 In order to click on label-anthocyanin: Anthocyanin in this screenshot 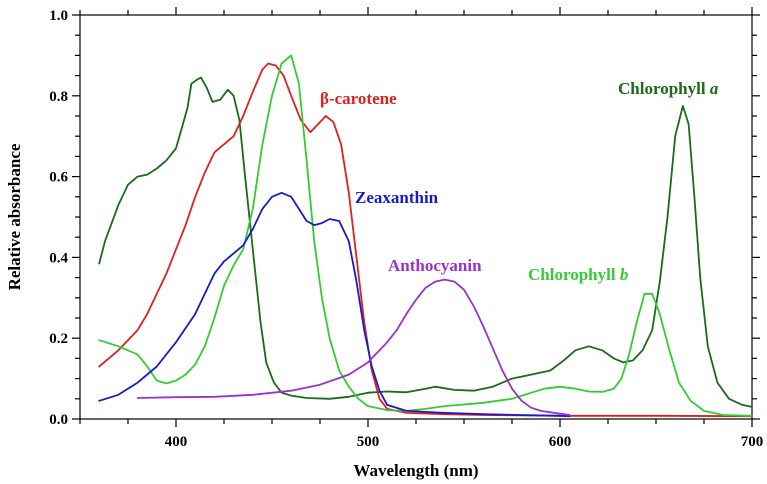, I will do `click(435, 265)`.